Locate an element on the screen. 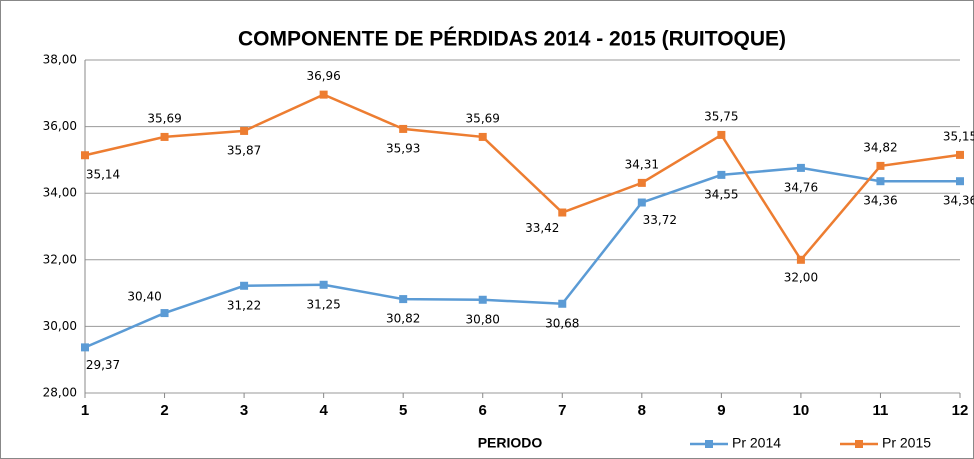 The height and width of the screenshot is (459, 974). data-label: 30,40 is located at coordinates (144, 297).